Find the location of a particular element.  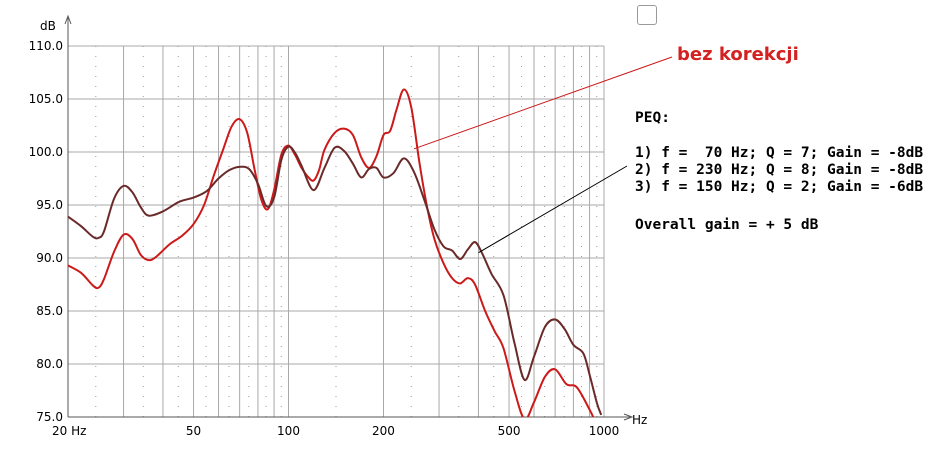

y-tick-label: 85.0 is located at coordinates (49, 311).